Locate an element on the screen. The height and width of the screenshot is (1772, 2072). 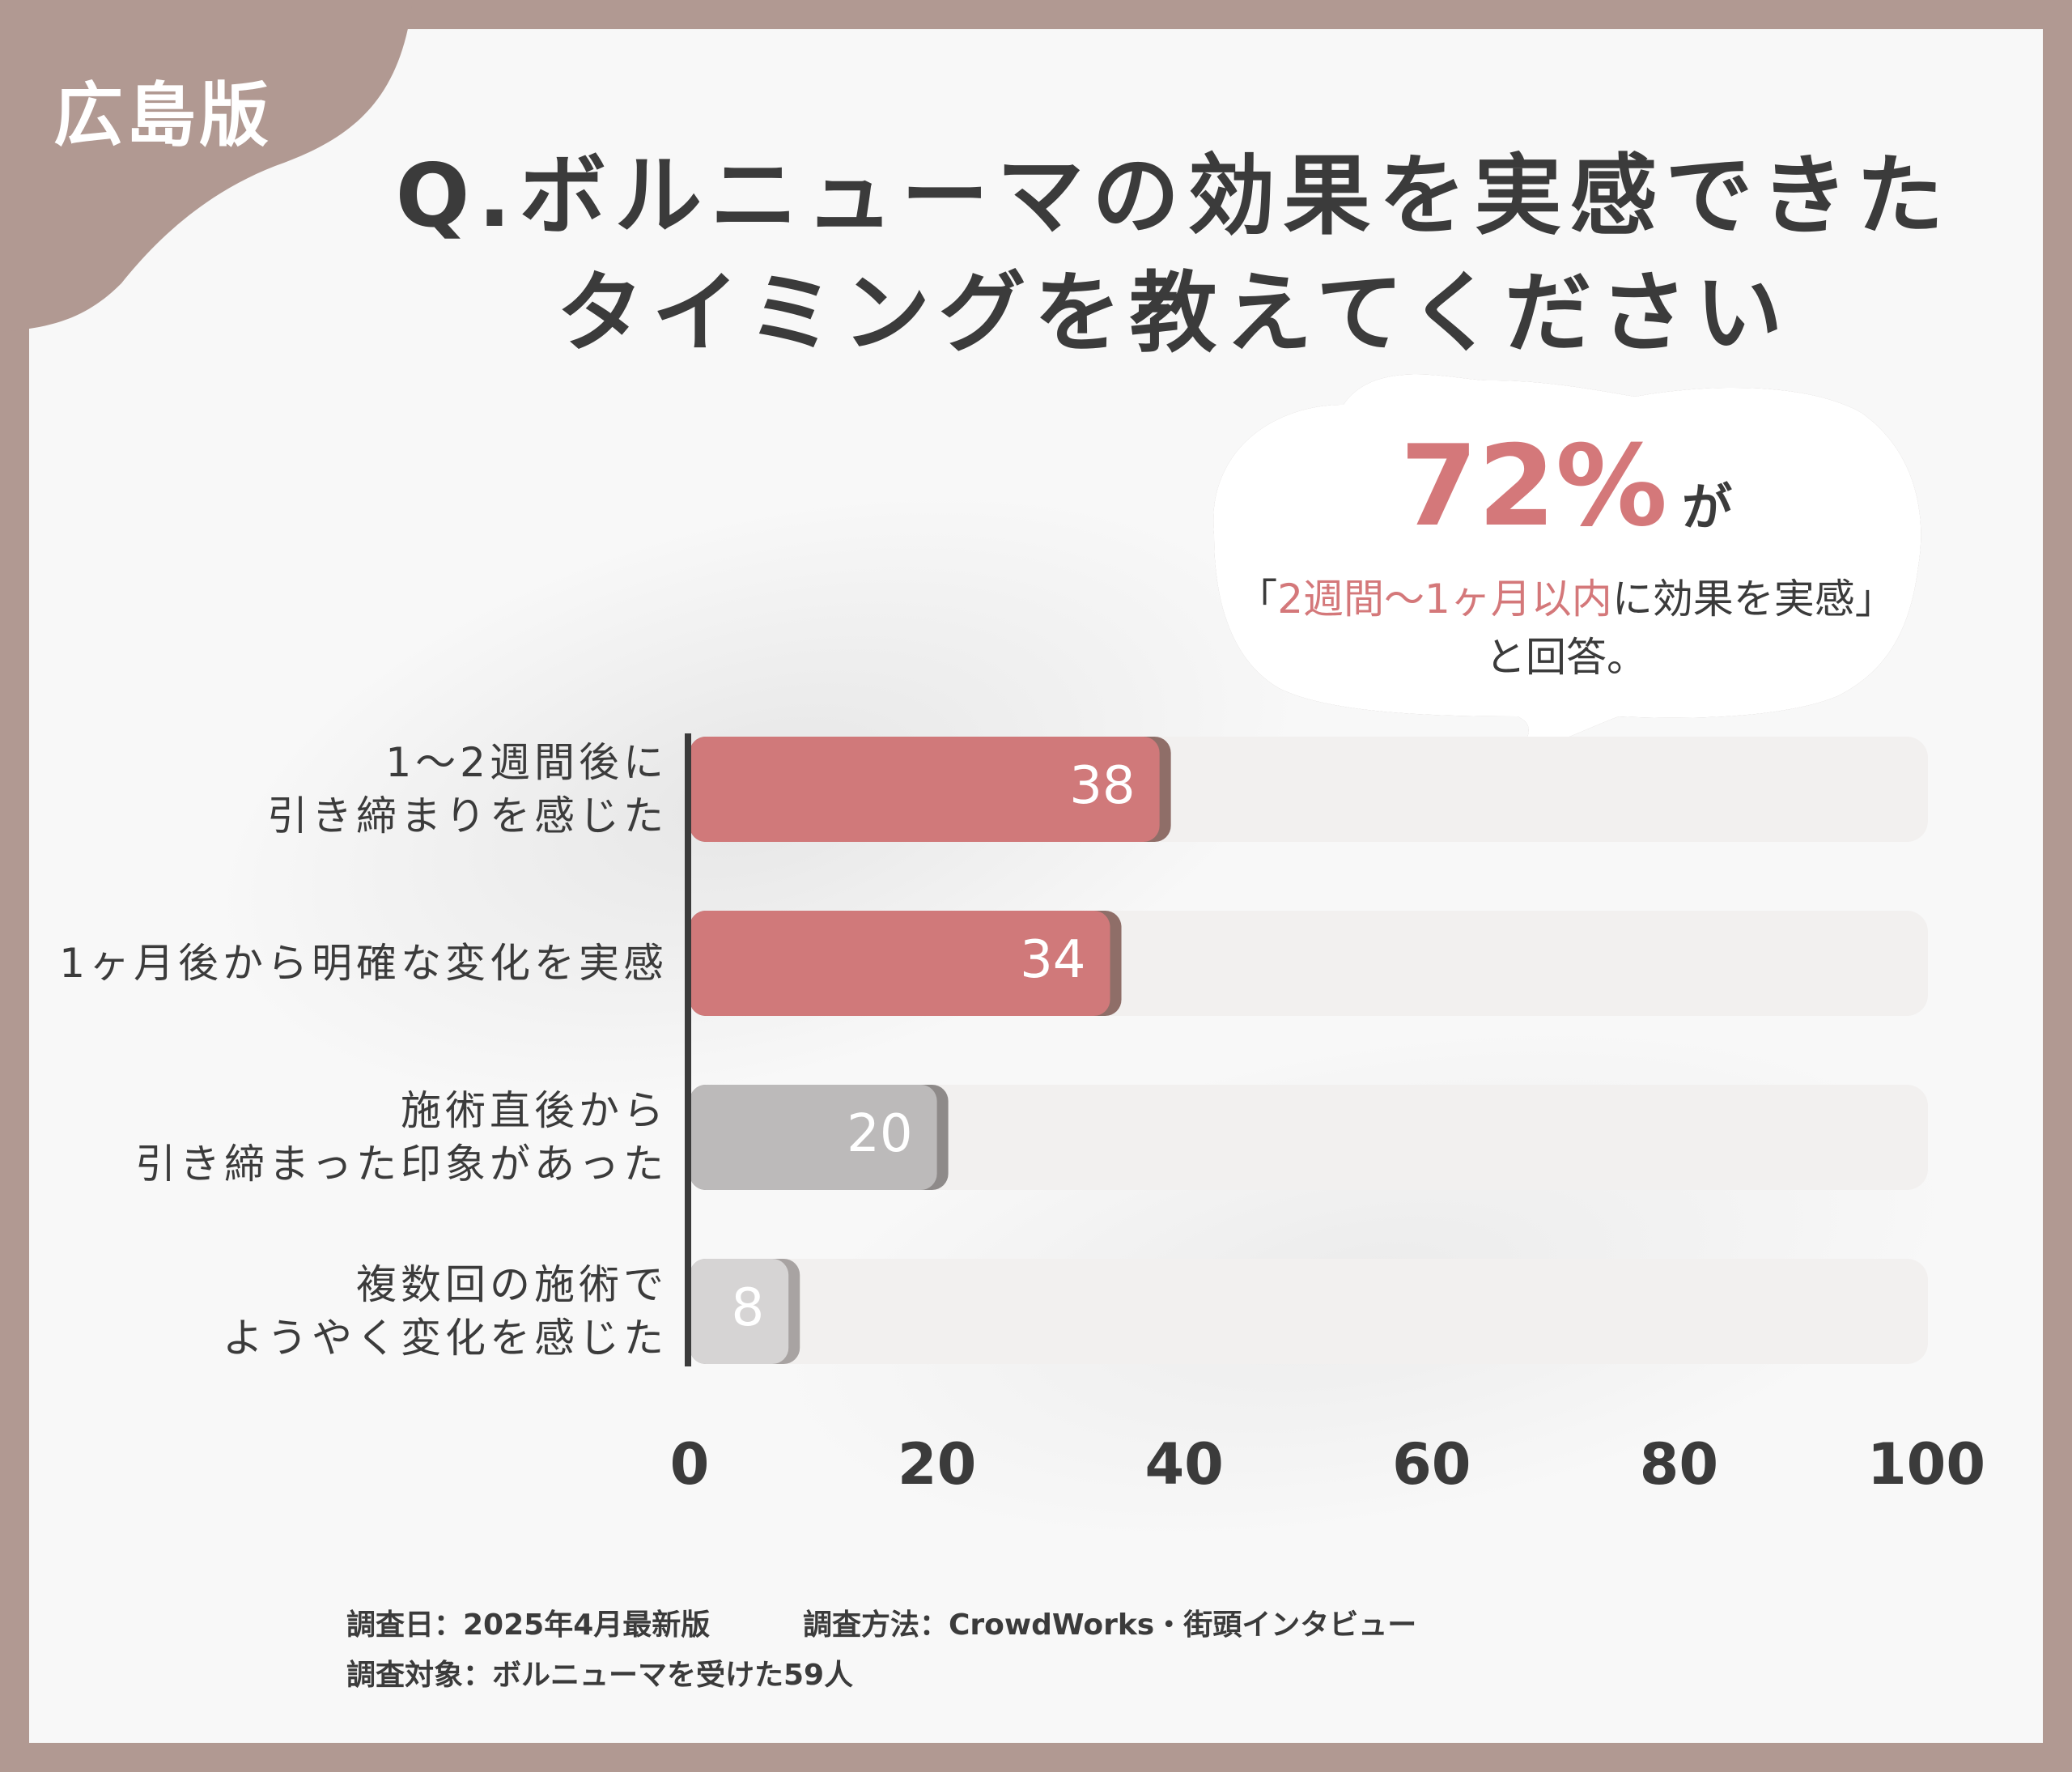
chart-title-line-1: Q.ボルニューマの効果を実感できた is located at coordinates (1173, 197).